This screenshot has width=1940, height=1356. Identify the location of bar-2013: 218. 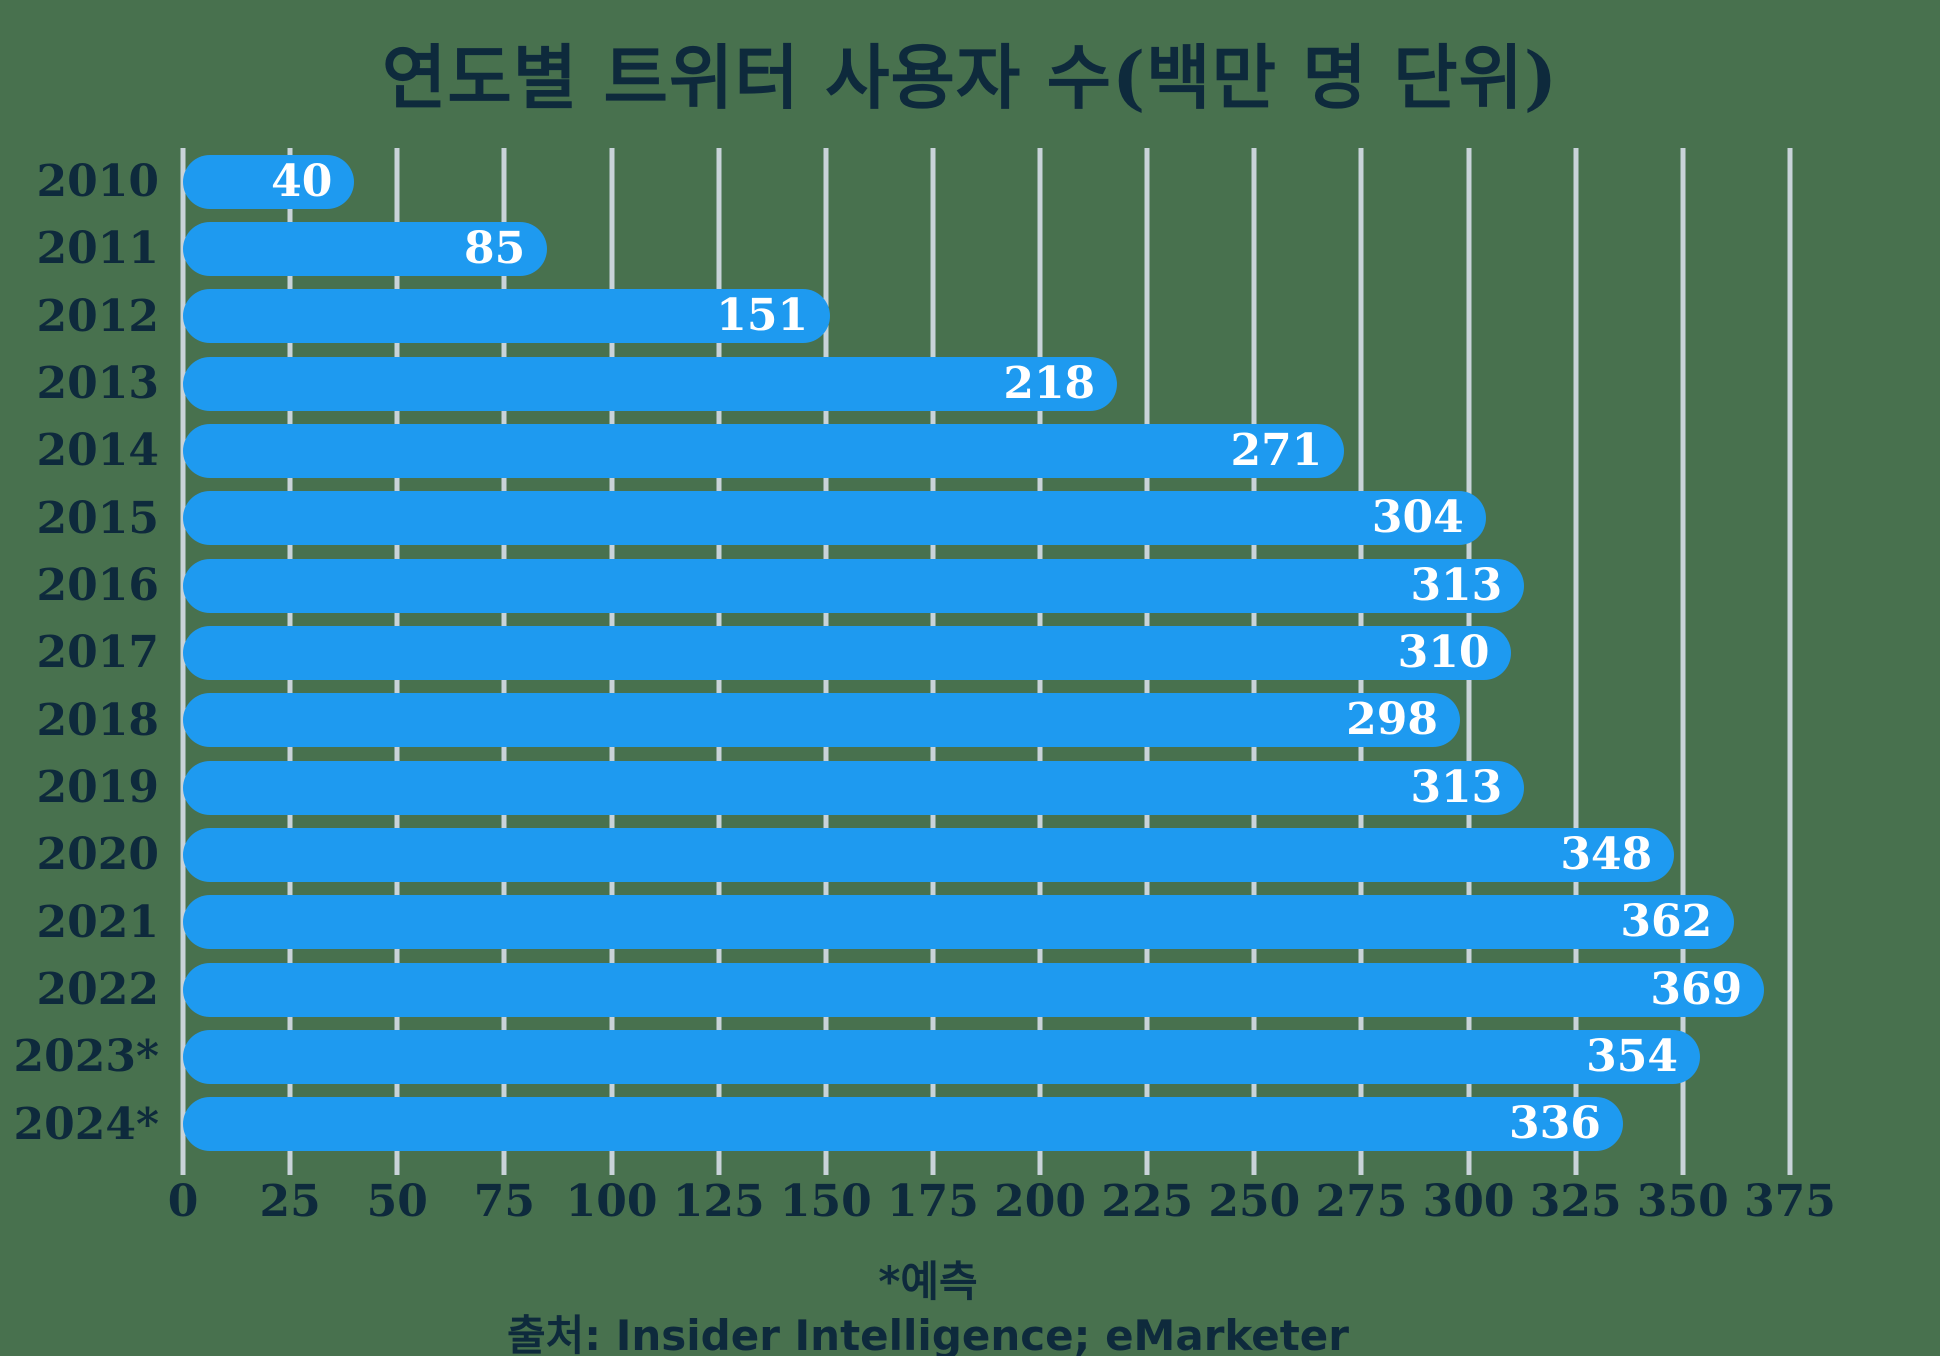
(650, 383).